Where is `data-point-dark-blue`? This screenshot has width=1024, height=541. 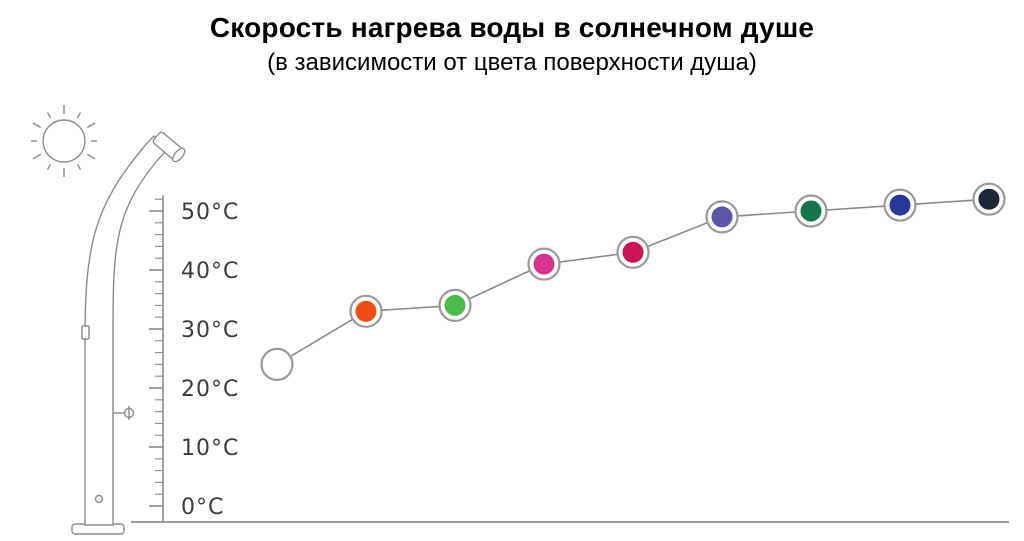 data-point-dark-blue is located at coordinates (900, 205).